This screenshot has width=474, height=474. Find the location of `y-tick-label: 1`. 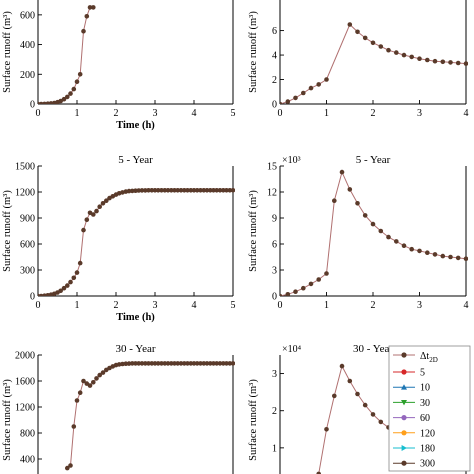

y-tick-label: 1 is located at coordinates (274, 448).